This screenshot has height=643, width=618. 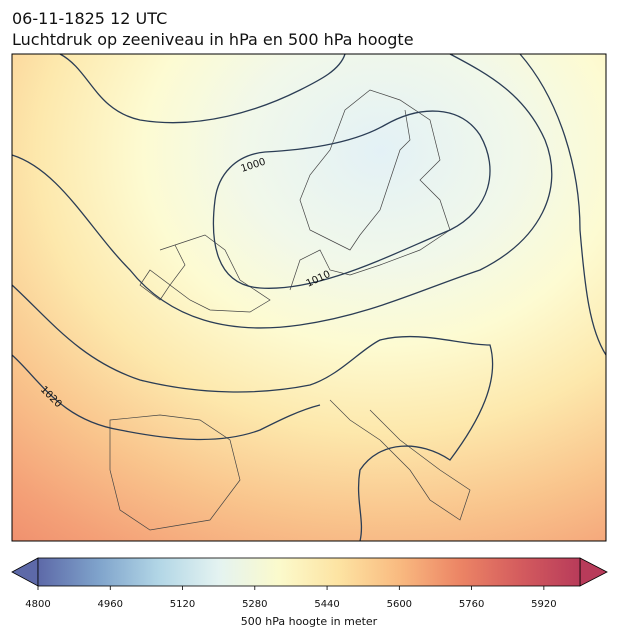 What do you see at coordinates (110, 604) in the screenshot?
I see `colorbar-tick-label: 4960` at bounding box center [110, 604].